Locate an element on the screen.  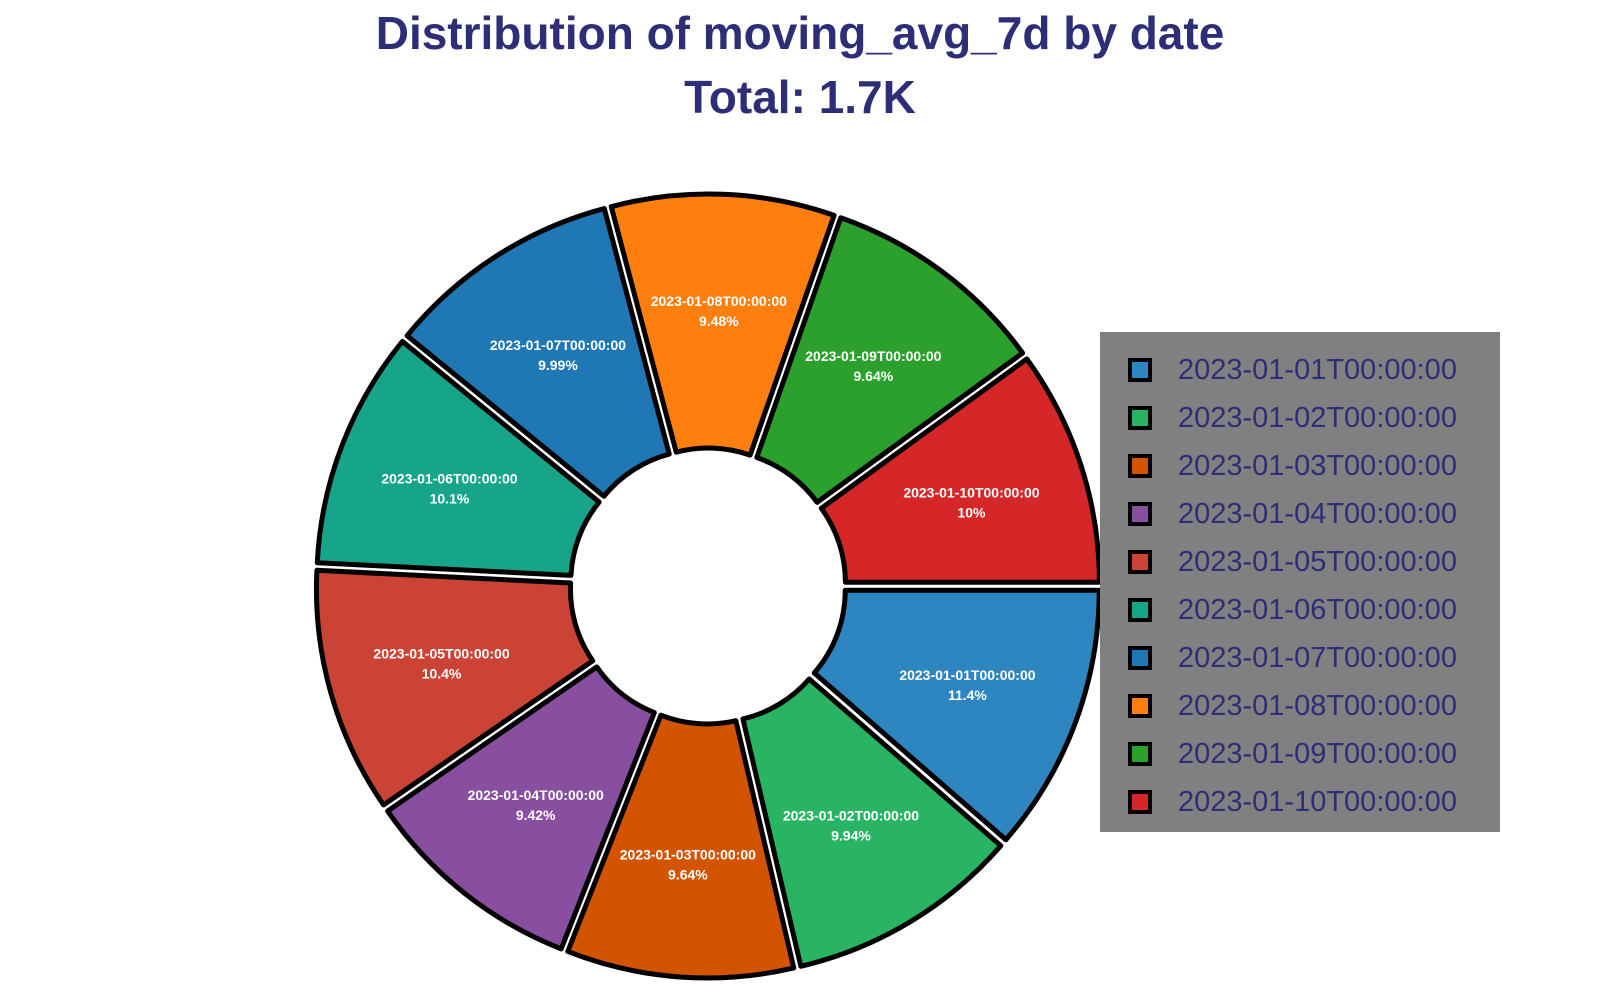
chart-subtitle-total: Total: 1.7K is located at coordinates (800, 97).